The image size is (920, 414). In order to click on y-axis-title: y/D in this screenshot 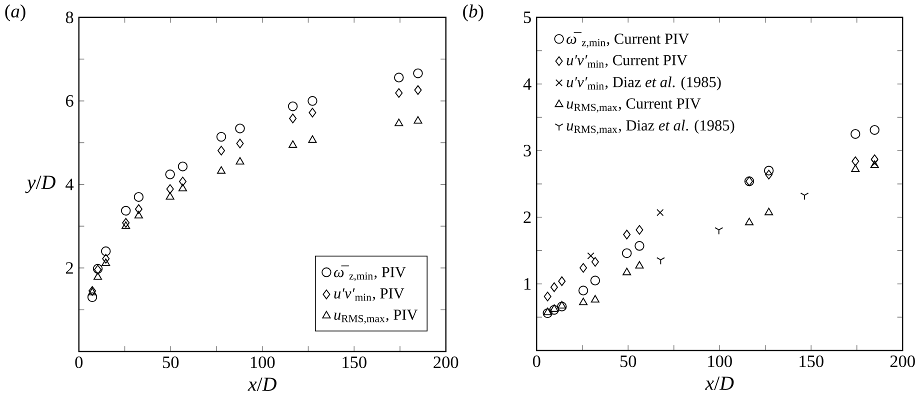, I will do `click(40, 185)`.